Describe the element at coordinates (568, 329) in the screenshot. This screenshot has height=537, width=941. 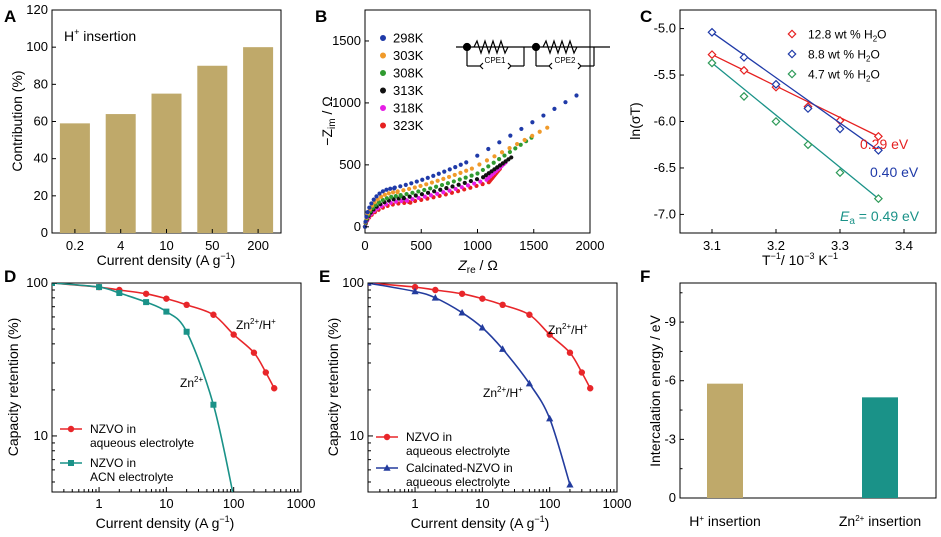
I see `panel-e-ann-red: Zn2+/H+` at that location.